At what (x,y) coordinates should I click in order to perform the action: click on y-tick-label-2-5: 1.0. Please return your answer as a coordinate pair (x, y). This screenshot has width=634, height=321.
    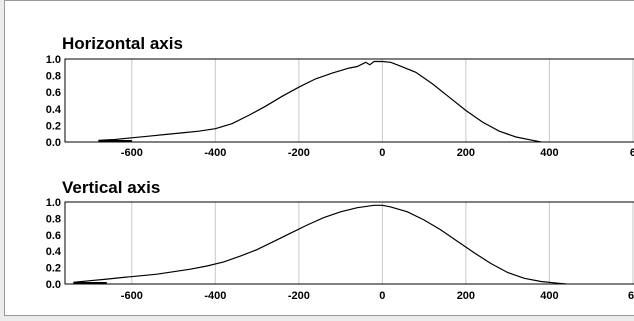
    Looking at the image, I should click on (53, 203).